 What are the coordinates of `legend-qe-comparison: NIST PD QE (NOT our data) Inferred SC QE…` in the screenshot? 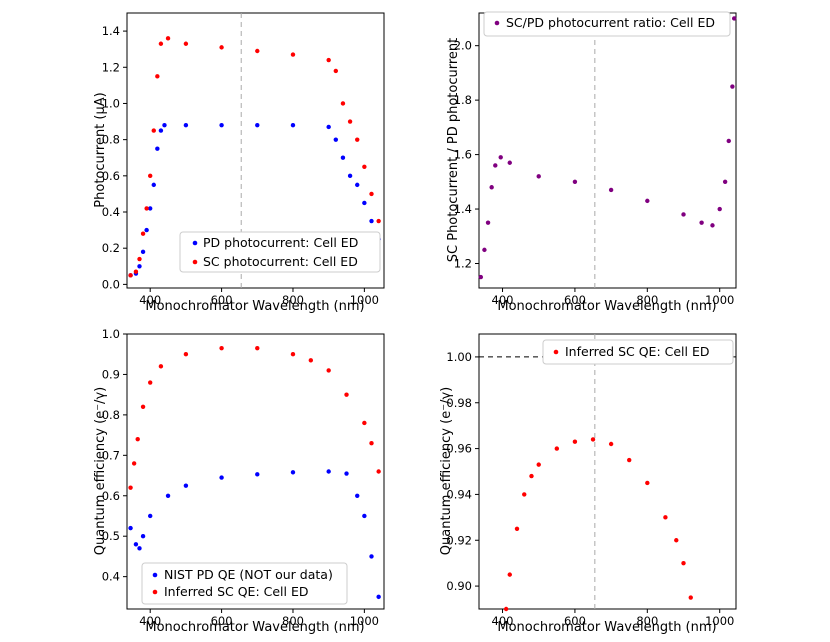 It's located at (244, 583).